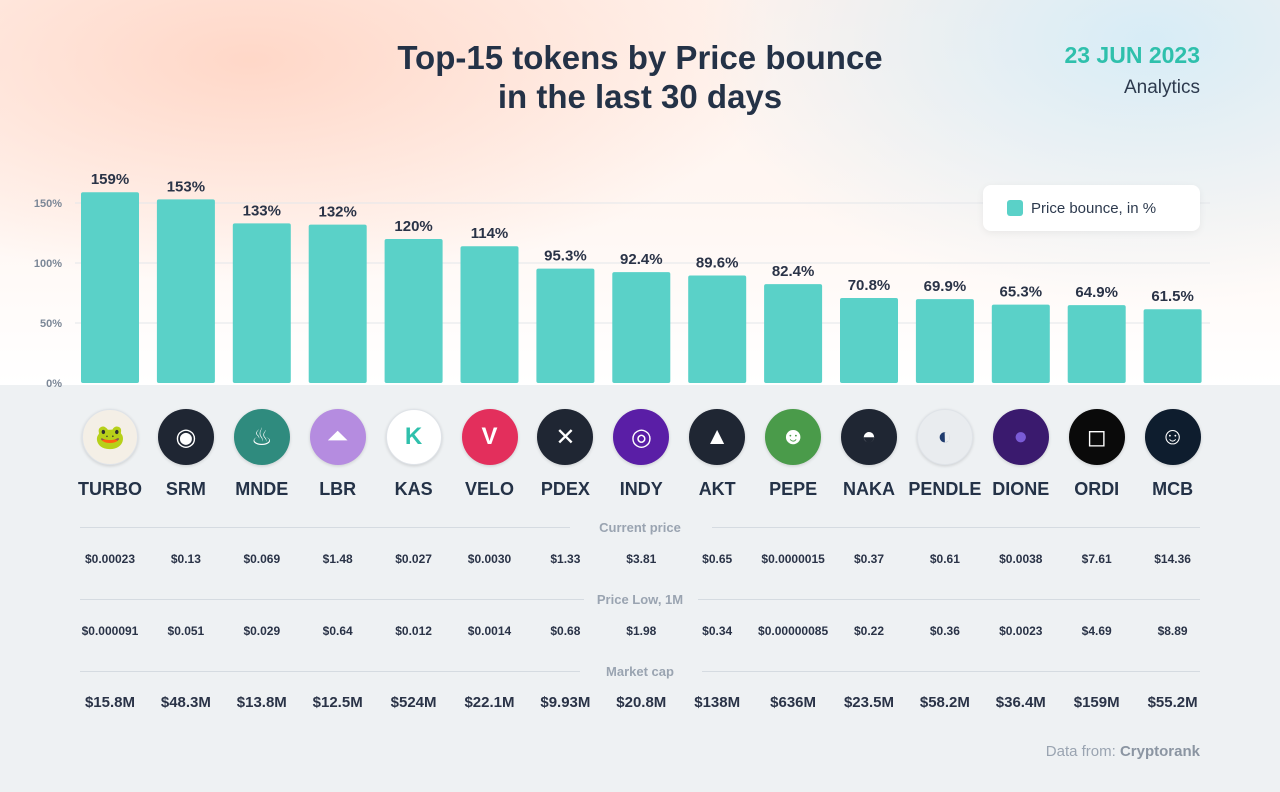 This screenshot has height=792, width=1280. Describe the element at coordinates (869, 559) in the screenshot. I see `current-price-value: $0.37` at that location.